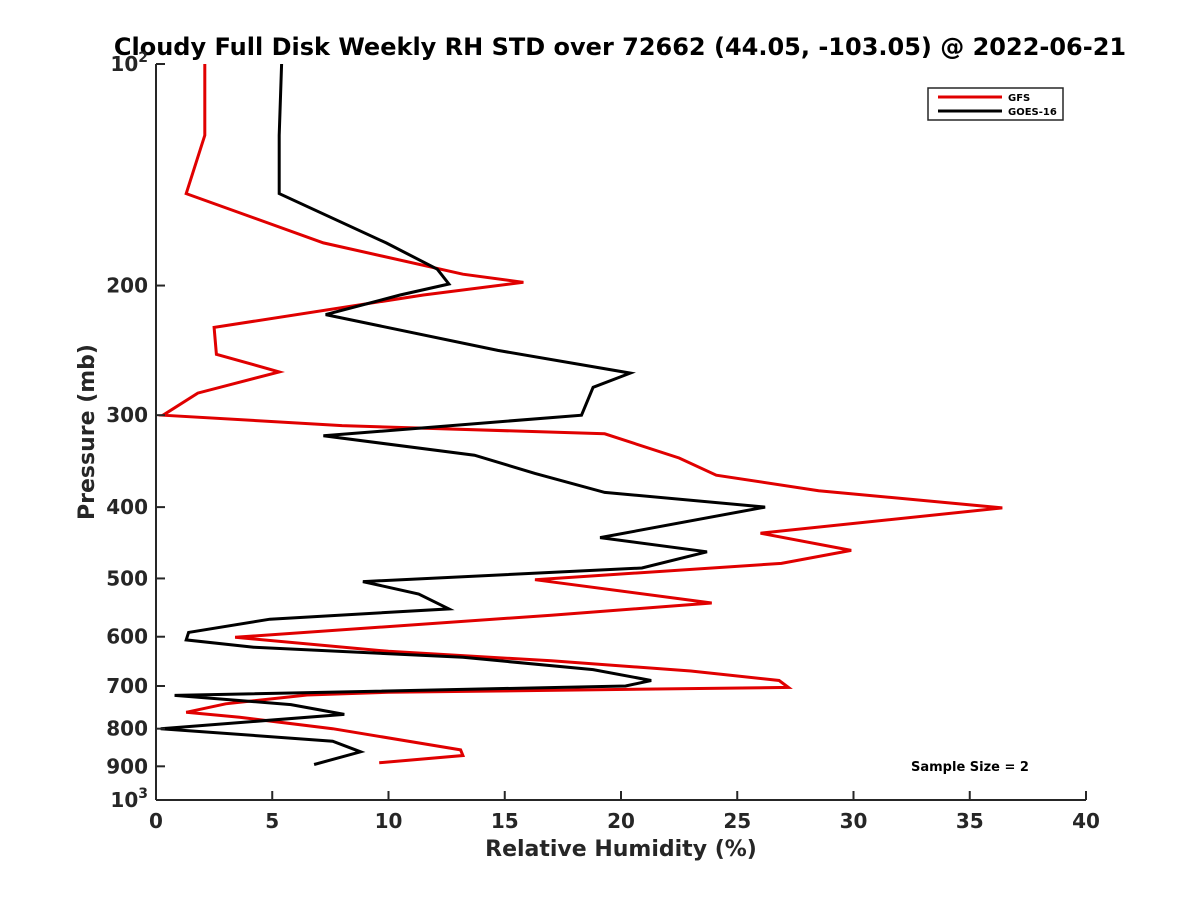  Describe the element at coordinates (127, 637) in the screenshot. I see `y-tick-label-600: 600` at that location.